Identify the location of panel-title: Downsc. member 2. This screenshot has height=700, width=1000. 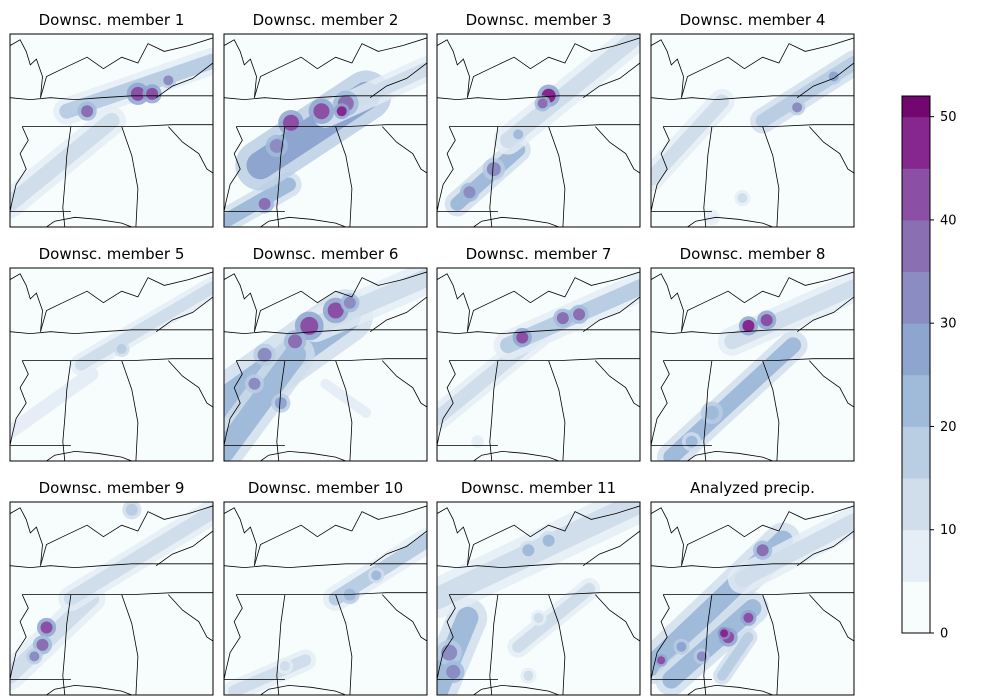
(326, 20).